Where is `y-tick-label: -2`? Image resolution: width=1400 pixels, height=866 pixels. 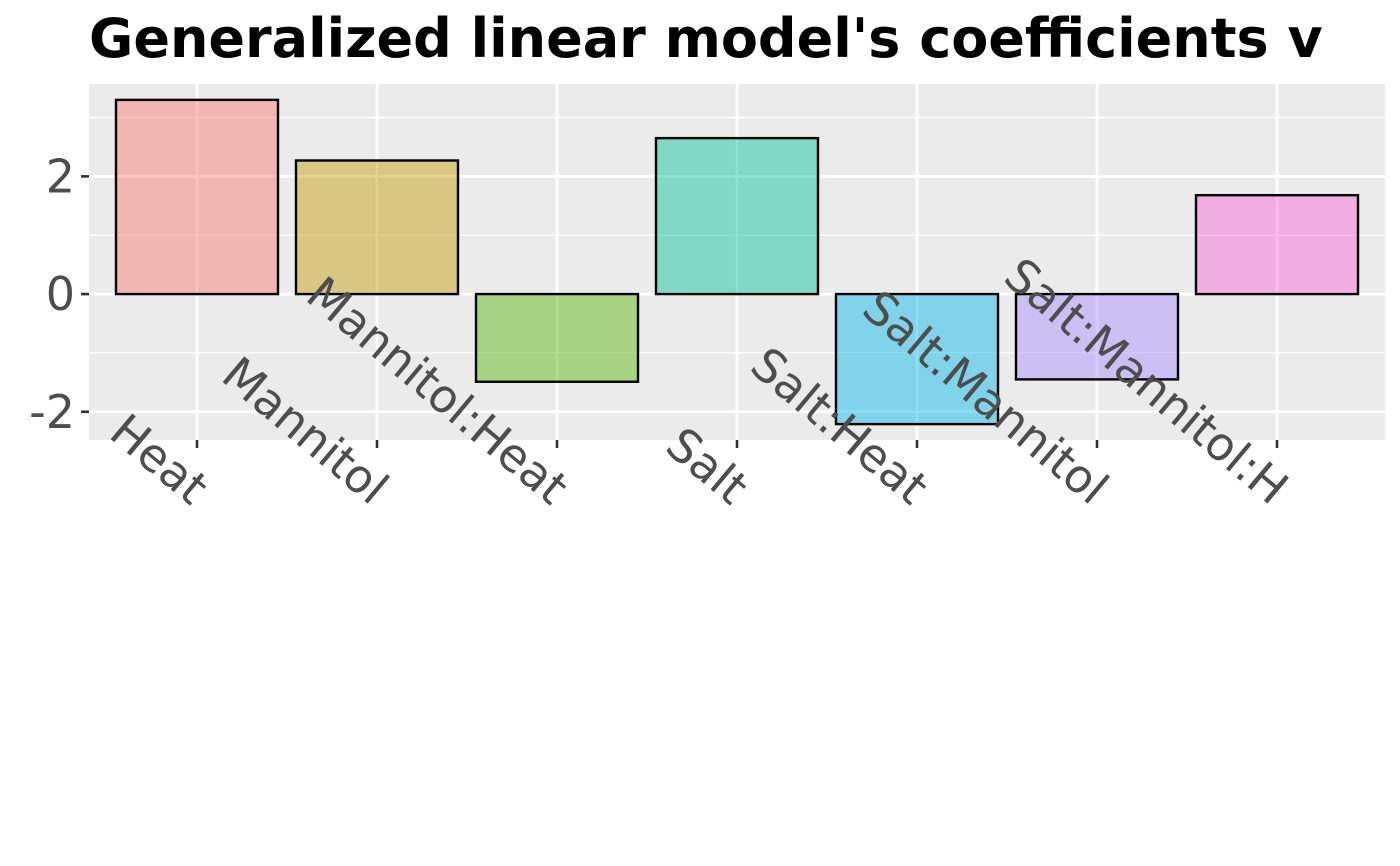 y-tick-label: -2 is located at coordinates (52, 412).